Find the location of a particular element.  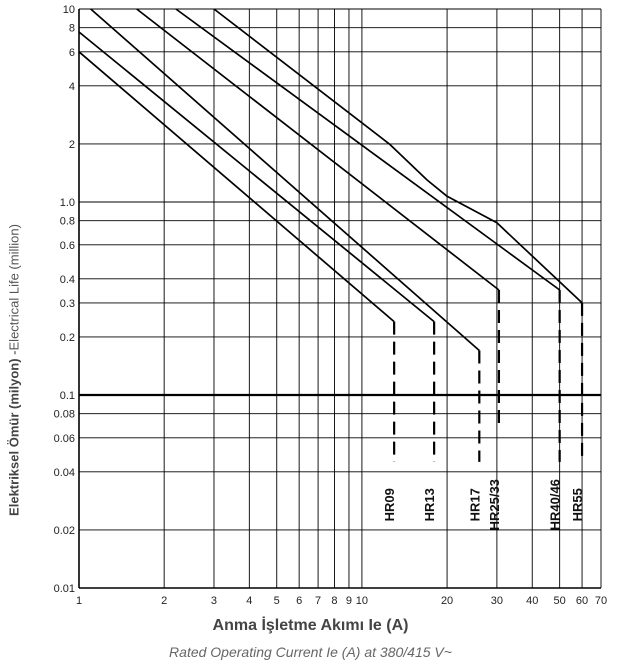

x-tick-label: 10 is located at coordinates (362, 601).